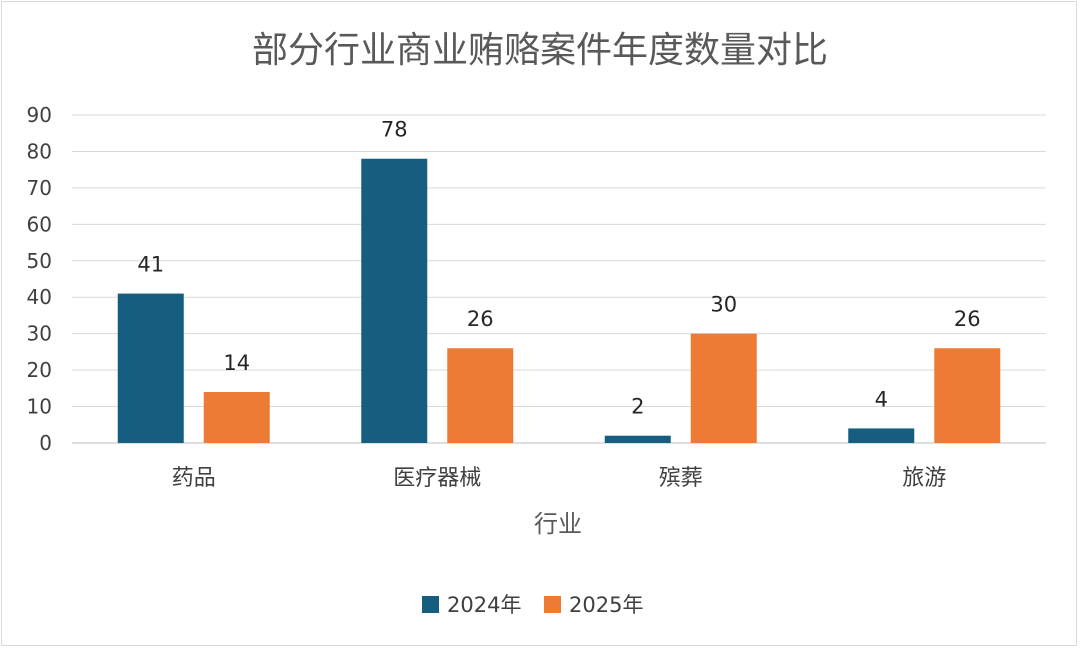 This screenshot has height=649, width=1080. I want to click on y-tick-label: 20, so click(39, 370).